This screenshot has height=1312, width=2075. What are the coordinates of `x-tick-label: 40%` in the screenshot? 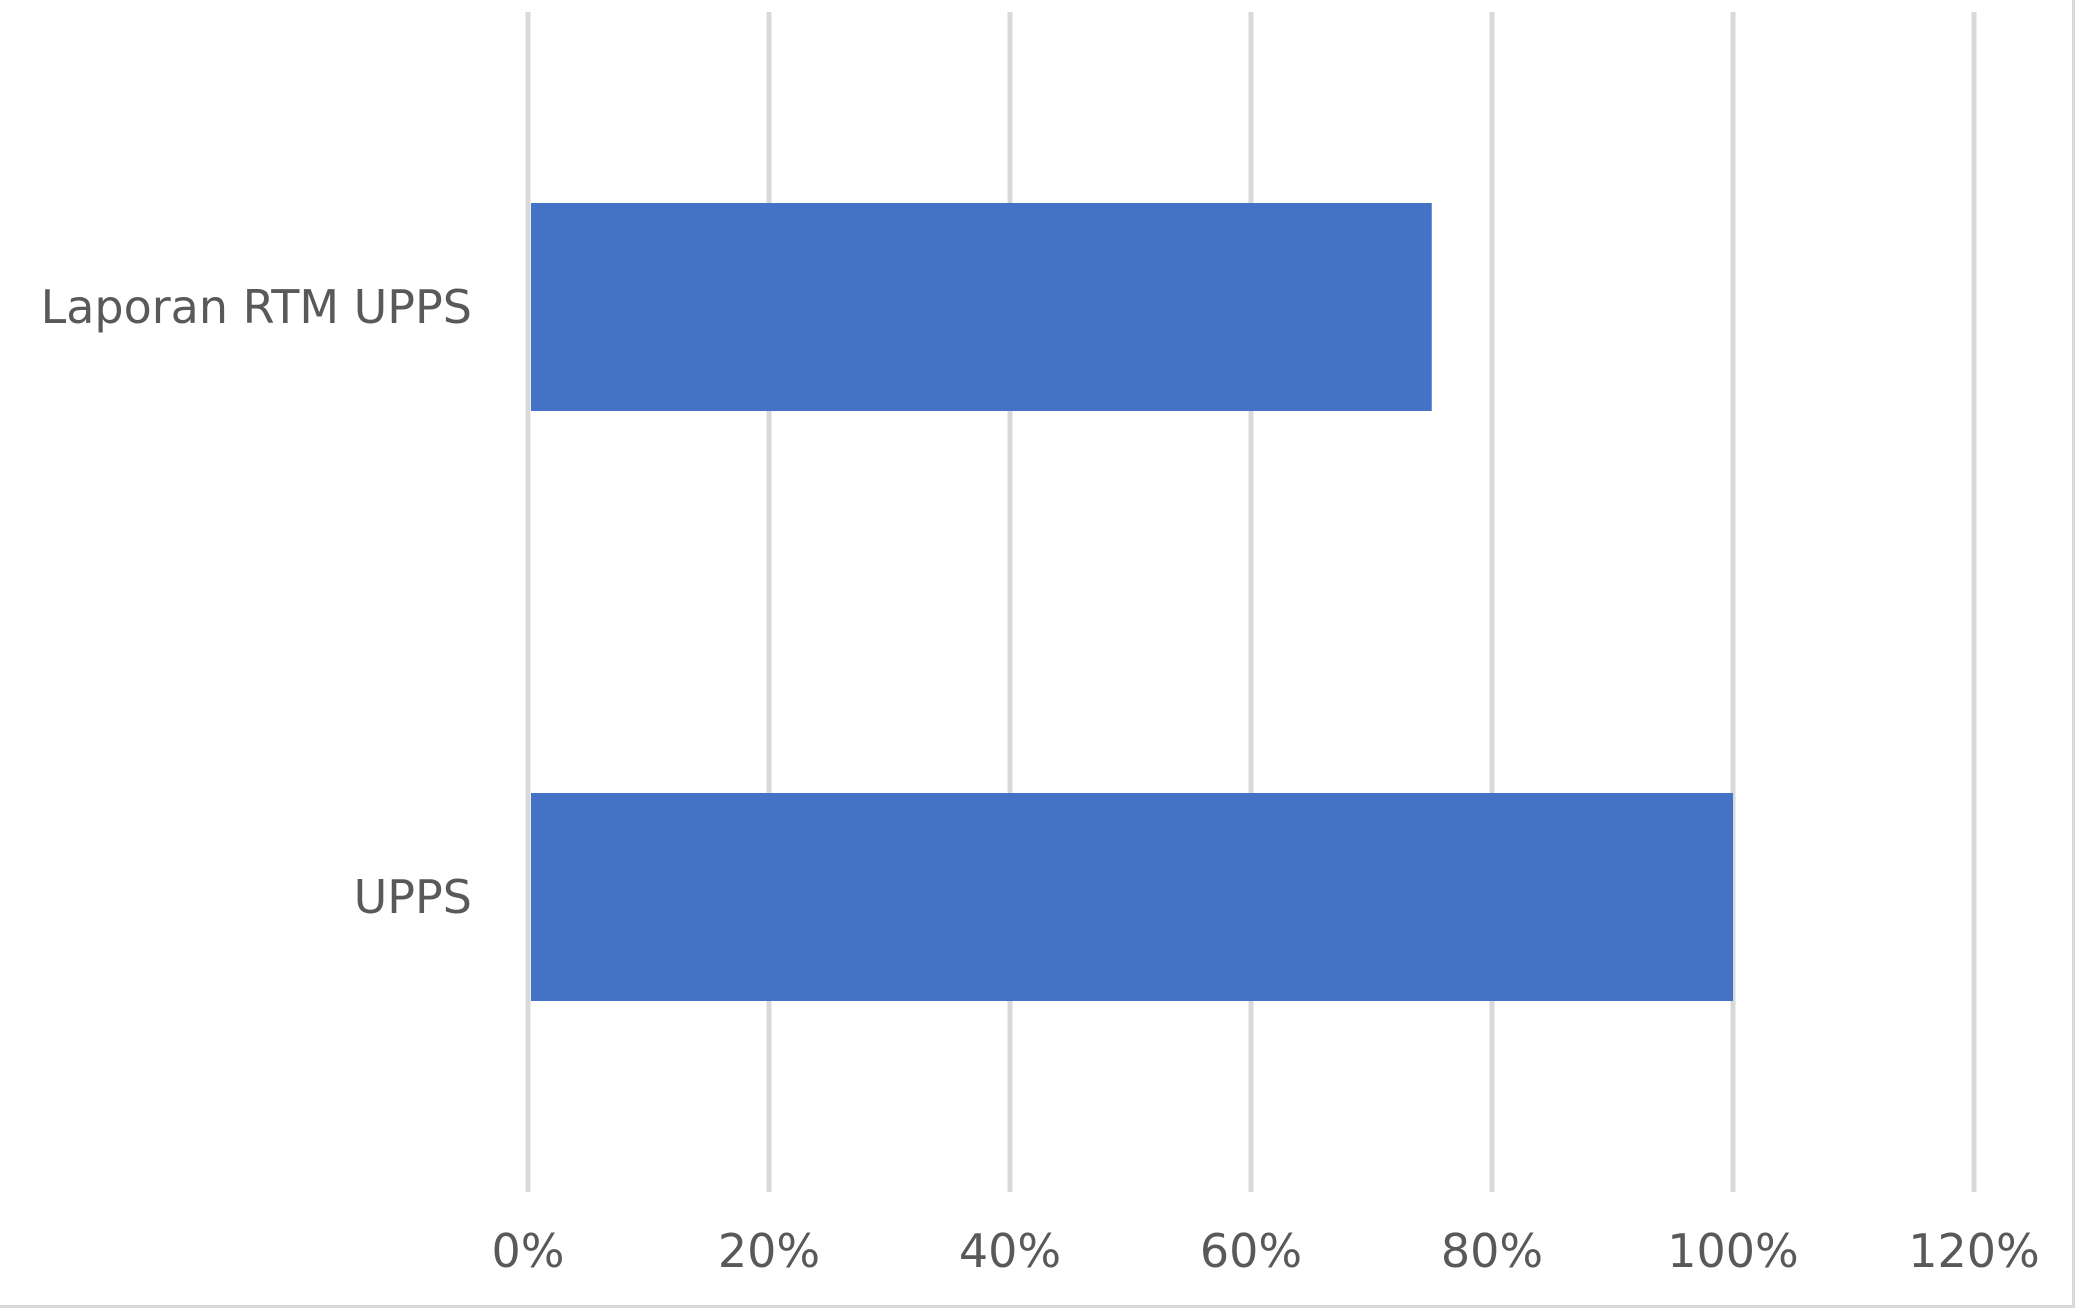 It's located at (1010, 1251).